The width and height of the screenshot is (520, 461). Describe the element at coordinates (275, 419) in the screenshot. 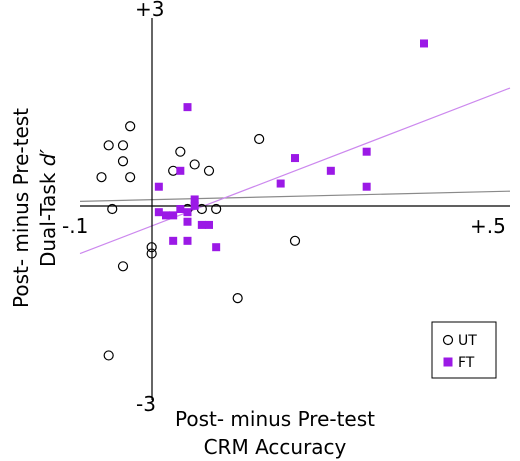

I see `x-axis-label-line1: Post- minus Pre-test` at that location.